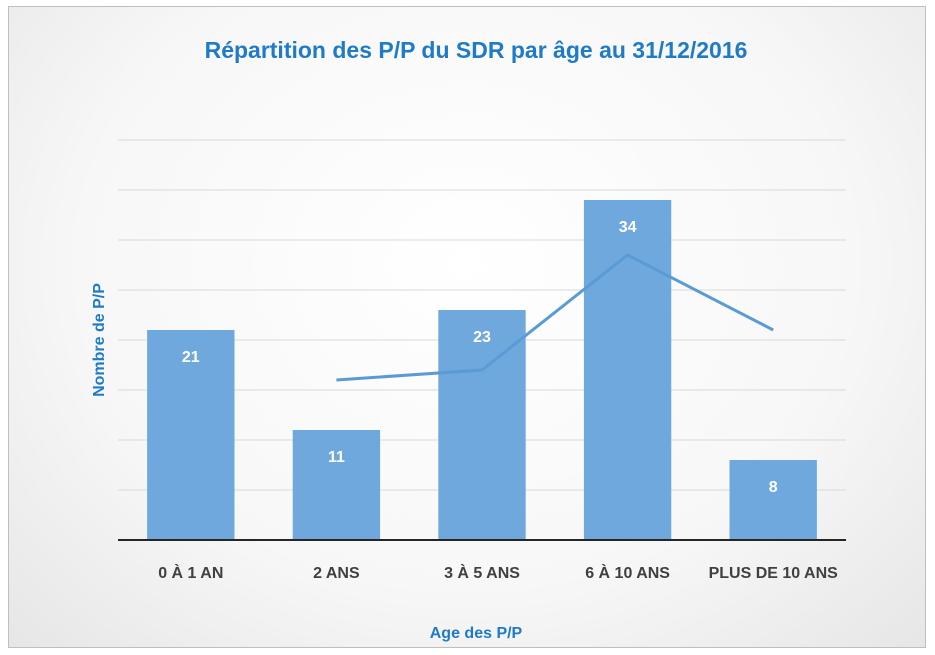  What do you see at coordinates (555, 317) in the screenshot?
I see `trend-line` at bounding box center [555, 317].